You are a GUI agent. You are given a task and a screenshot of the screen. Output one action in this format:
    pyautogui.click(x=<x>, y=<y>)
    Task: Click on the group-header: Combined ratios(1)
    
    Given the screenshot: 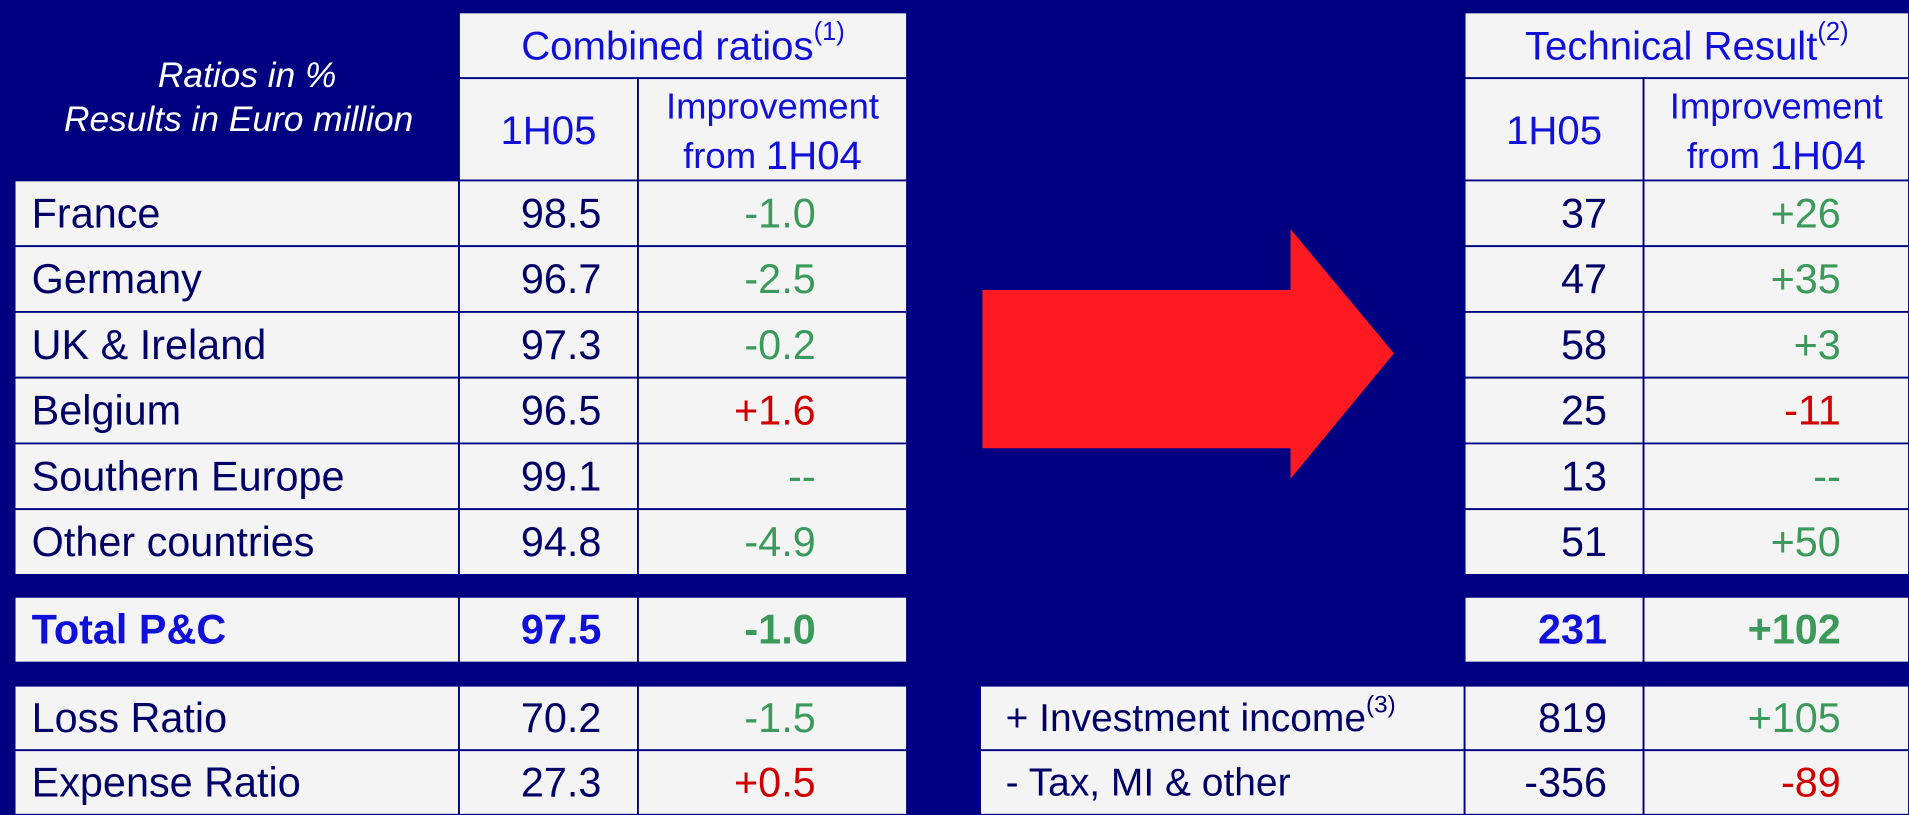 What is the action you would take?
    pyautogui.click(x=683, y=43)
    